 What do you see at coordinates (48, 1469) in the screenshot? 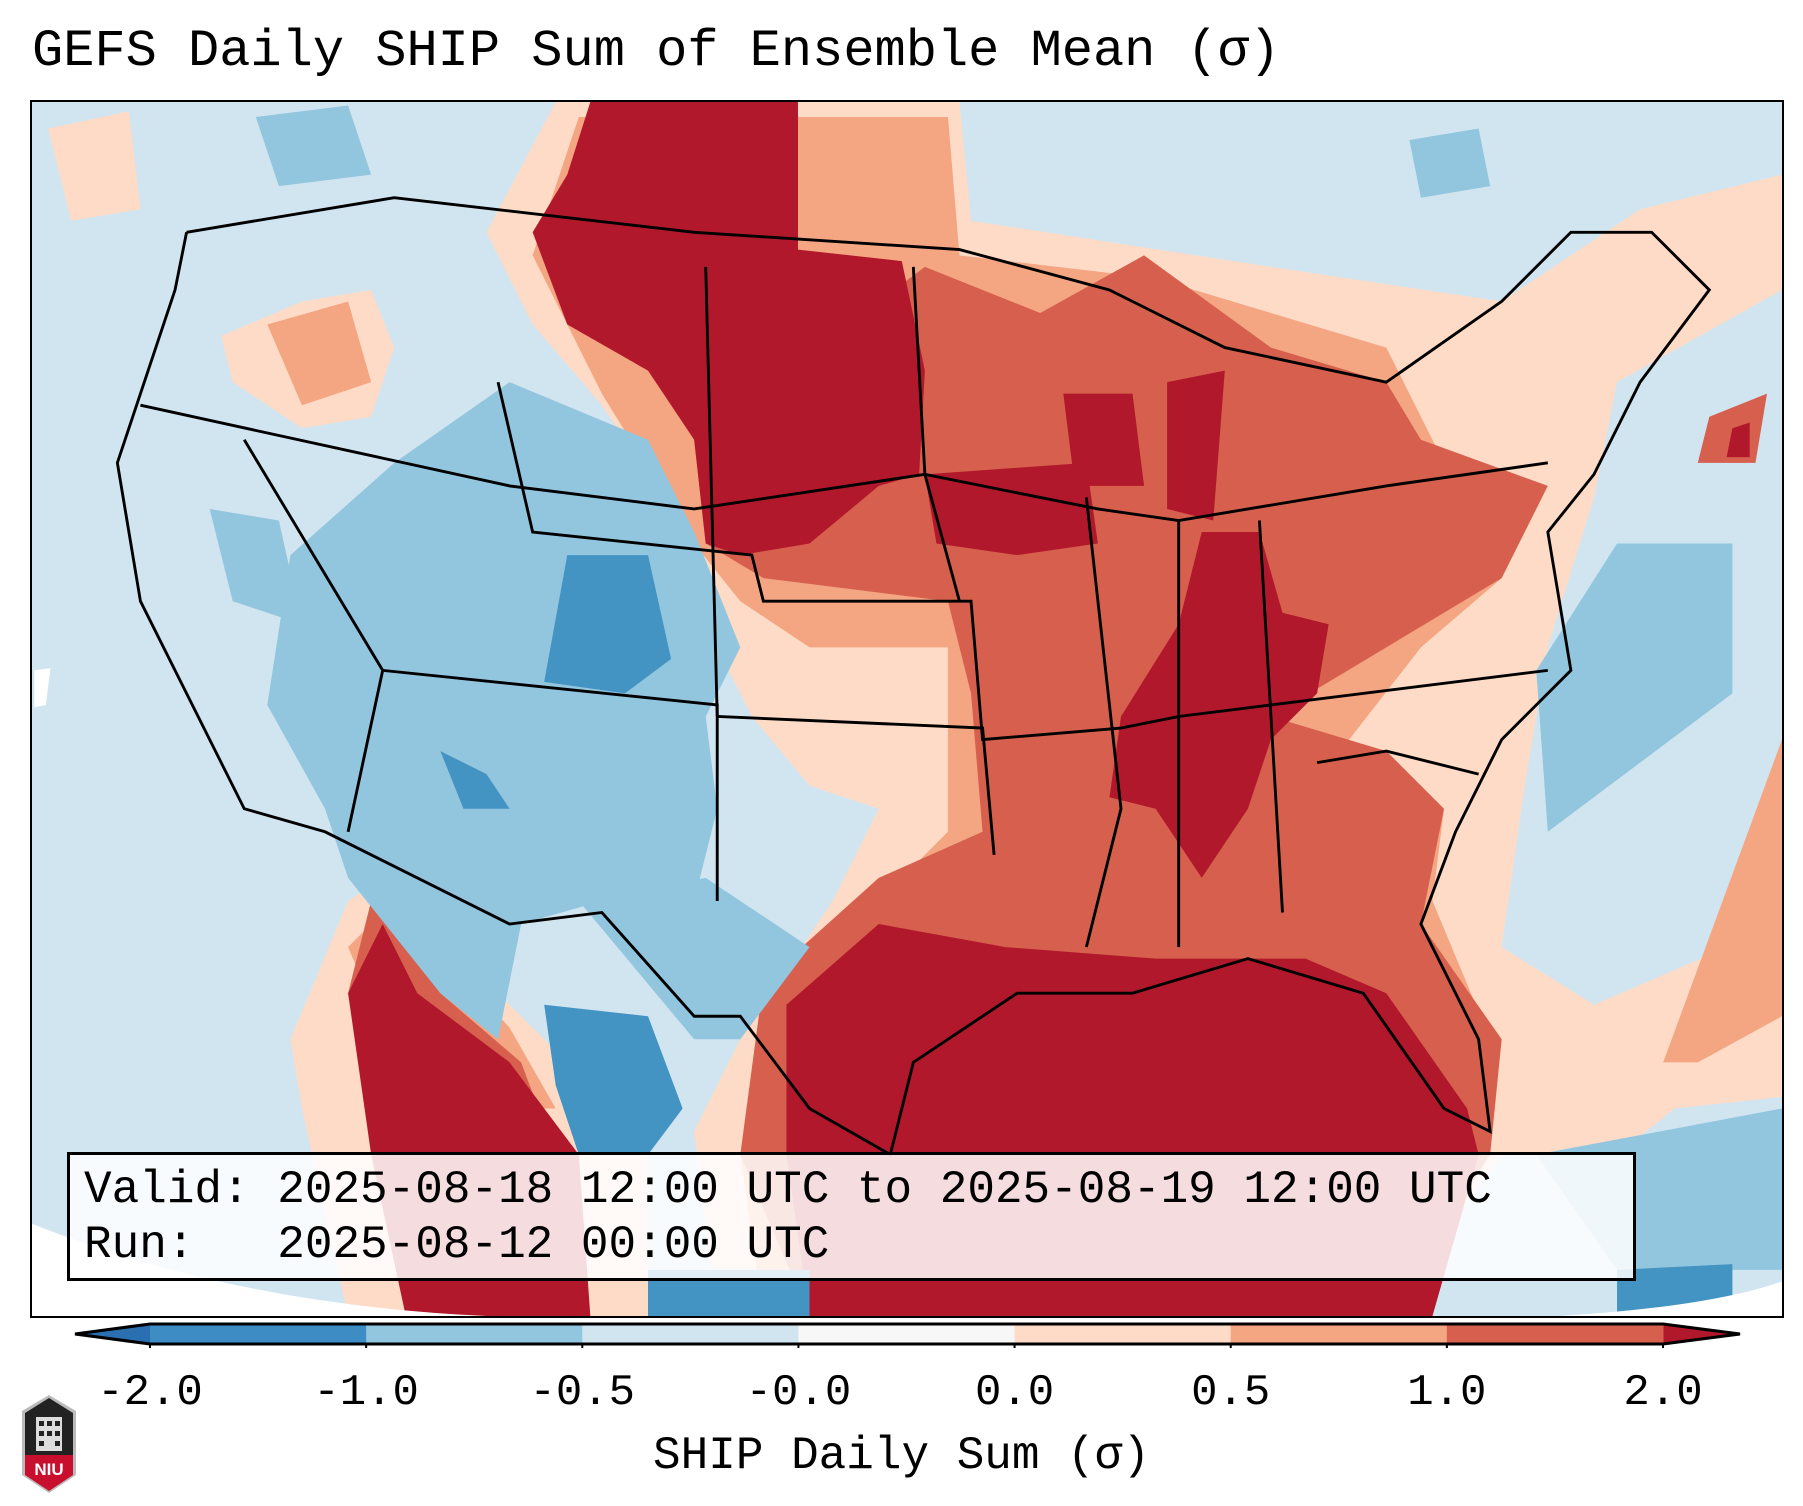
I see `svg-text: NIU` at bounding box center [48, 1469].